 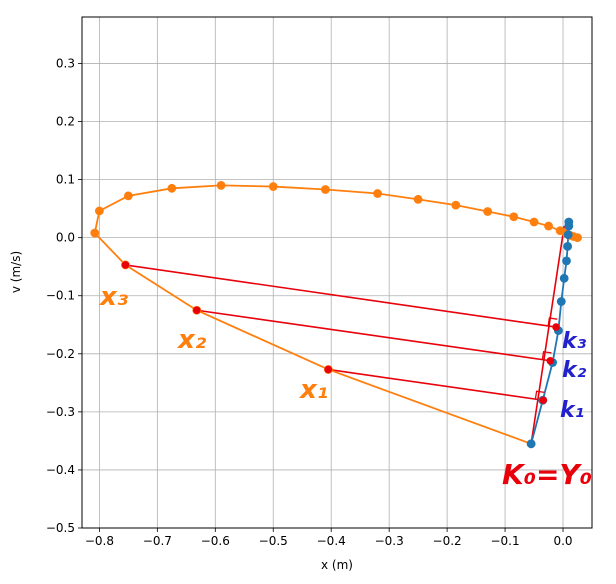 What do you see at coordinates (60, 354) in the screenshot?
I see `y-tick-label: −0.2` at bounding box center [60, 354].